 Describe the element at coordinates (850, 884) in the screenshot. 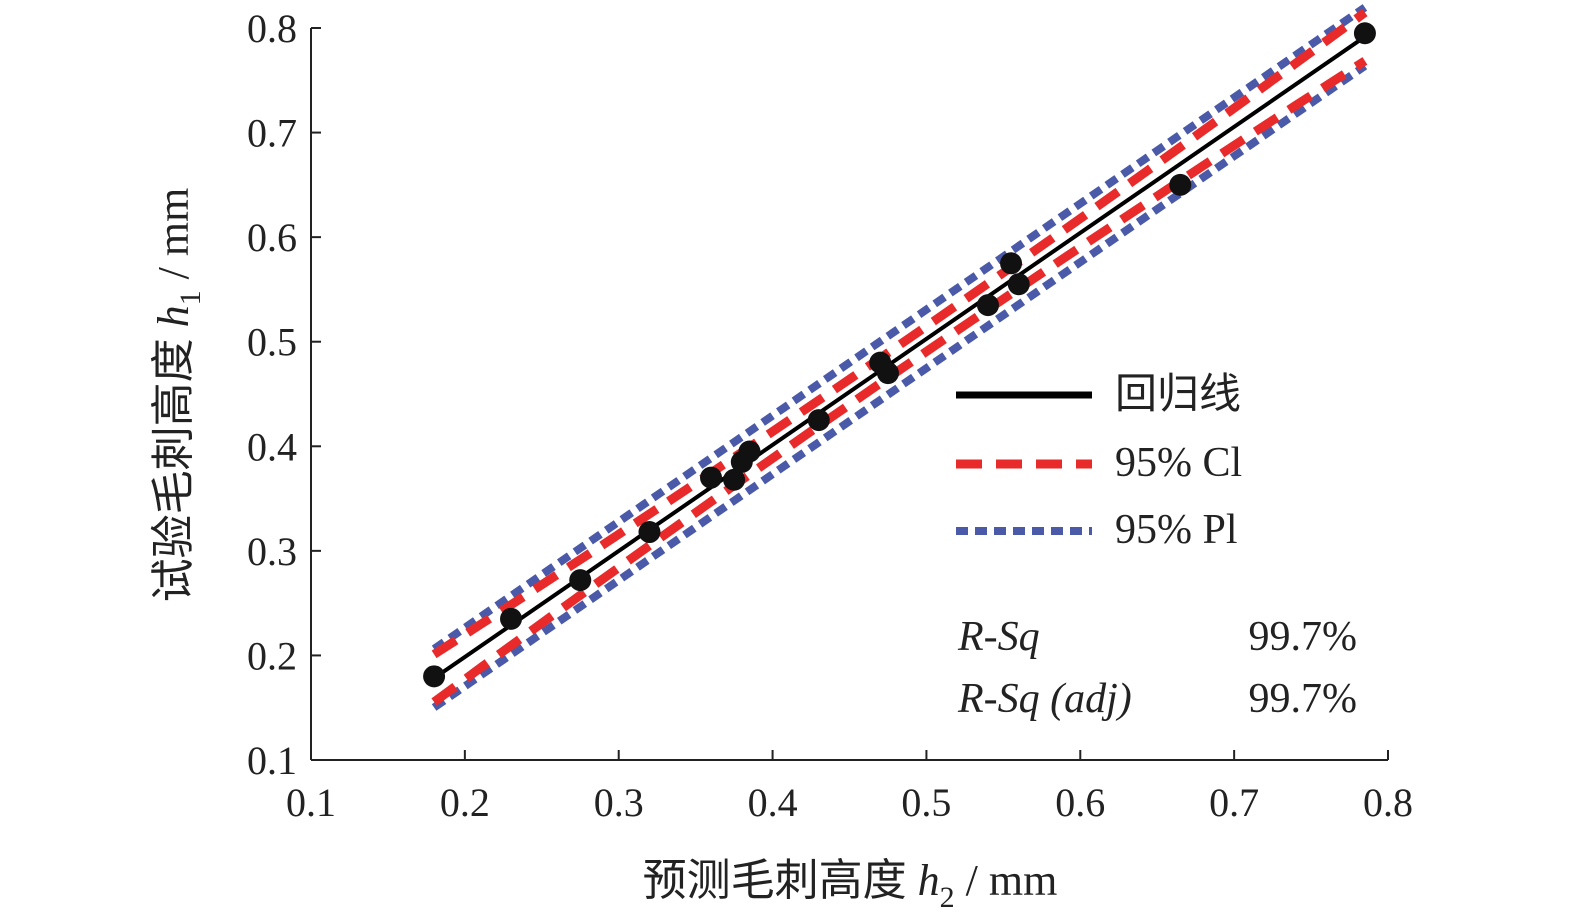

I see `x-axis-label: 预测毛刺高度 h2 / mm` at that location.